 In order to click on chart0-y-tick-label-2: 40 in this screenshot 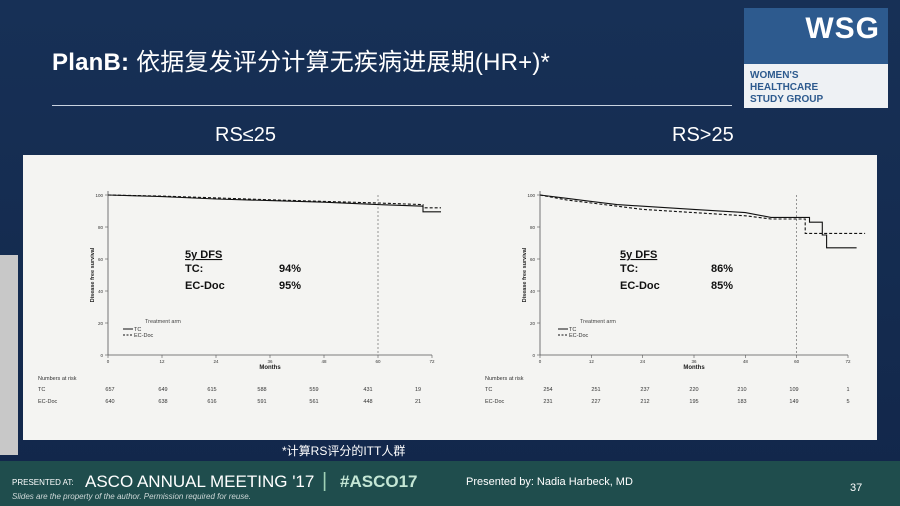, I will do `click(101, 291)`.